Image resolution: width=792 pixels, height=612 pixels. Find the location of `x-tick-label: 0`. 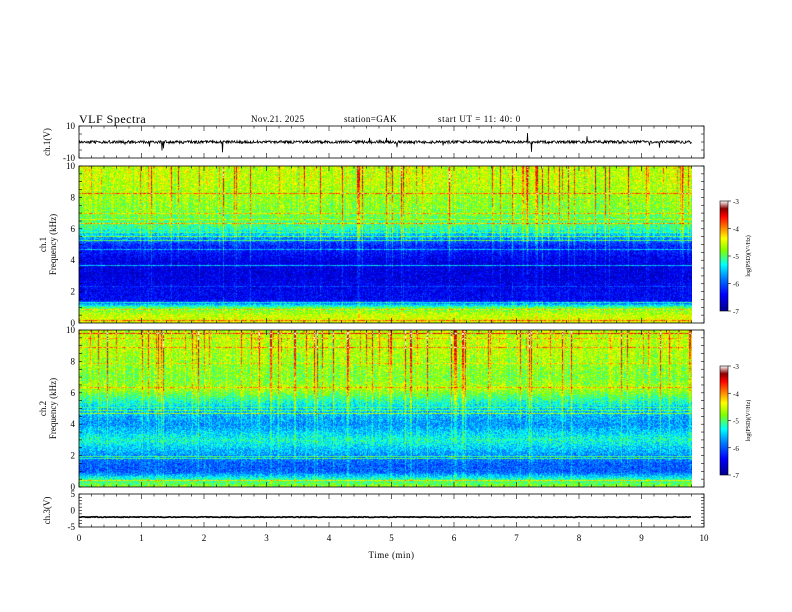

x-tick-label: 0 is located at coordinates (79, 538).